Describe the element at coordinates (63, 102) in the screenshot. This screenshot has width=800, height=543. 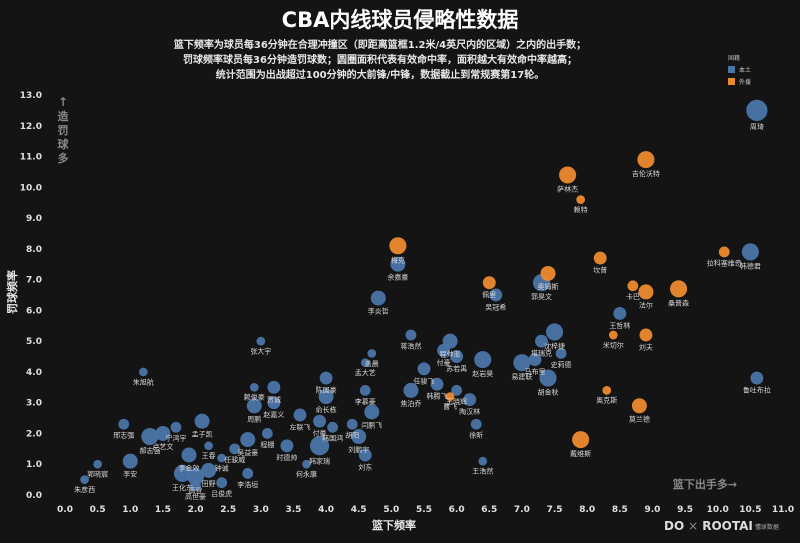
I see `y-arrow-annotation: ↑` at that location.